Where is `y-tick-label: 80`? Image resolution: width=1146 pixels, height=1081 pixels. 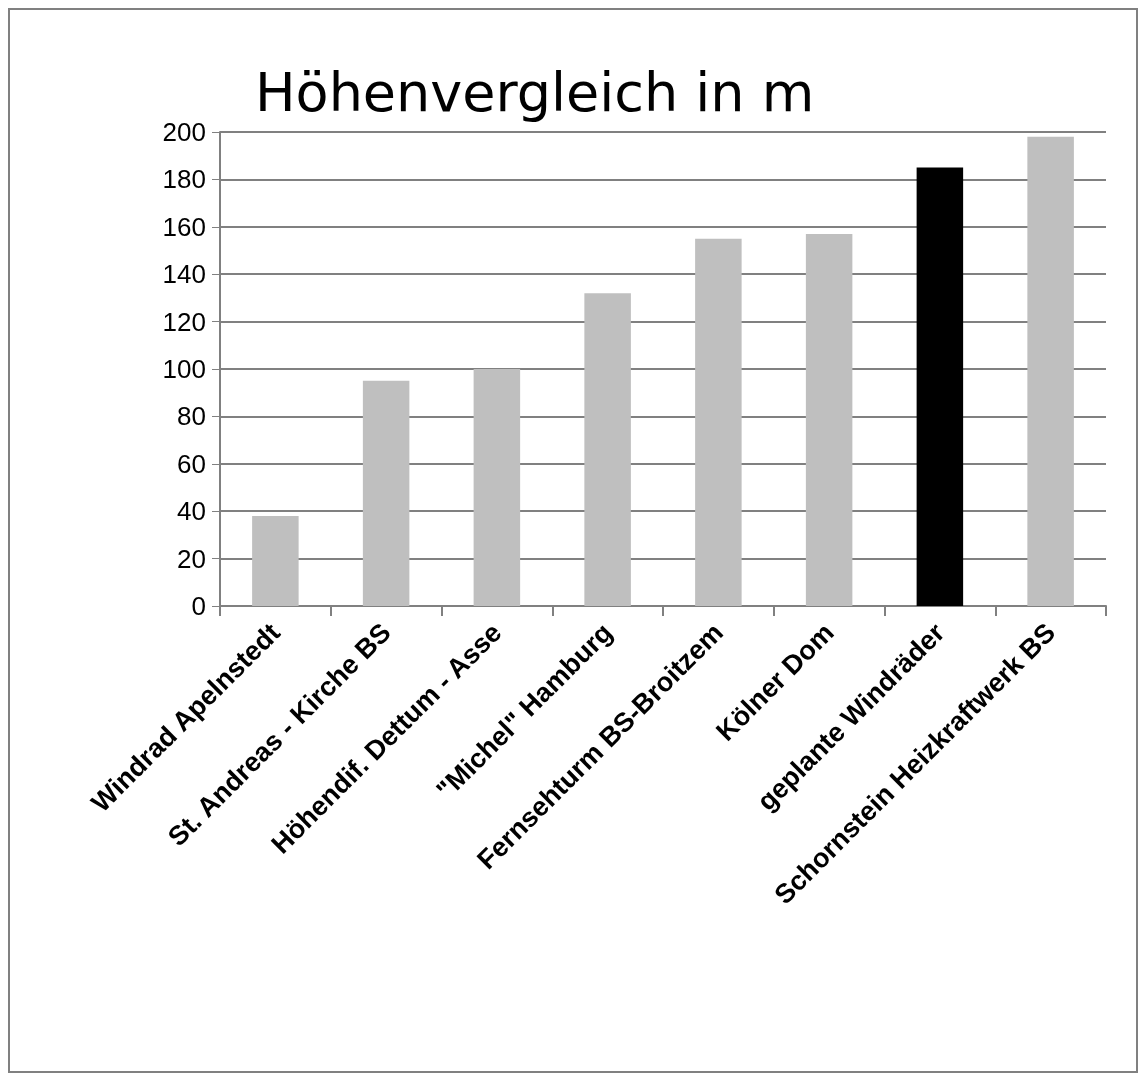
y-tick-label: 80 is located at coordinates (191, 416).